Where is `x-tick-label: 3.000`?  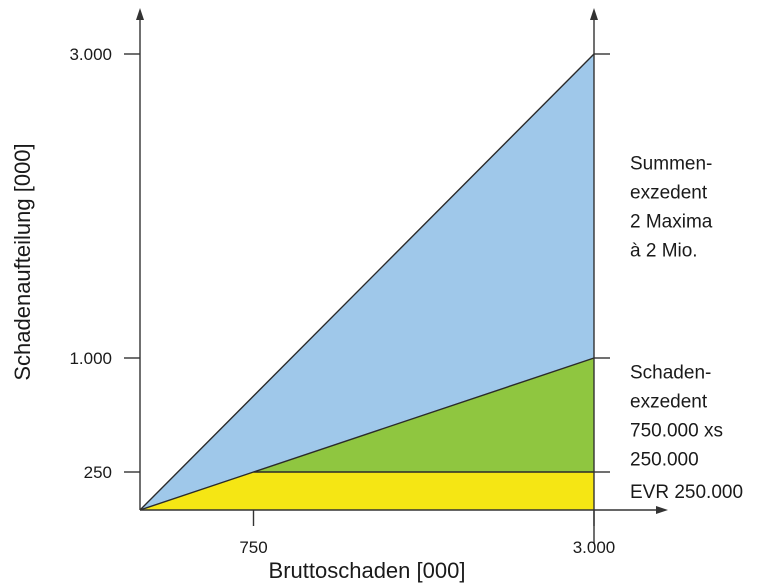 x-tick-label: 3.000 is located at coordinates (594, 547).